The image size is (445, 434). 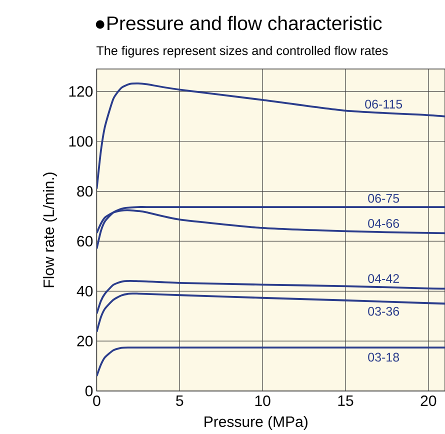 What do you see at coordinates (85, 191) in the screenshot?
I see `y-tick-label: 80` at bounding box center [85, 191].